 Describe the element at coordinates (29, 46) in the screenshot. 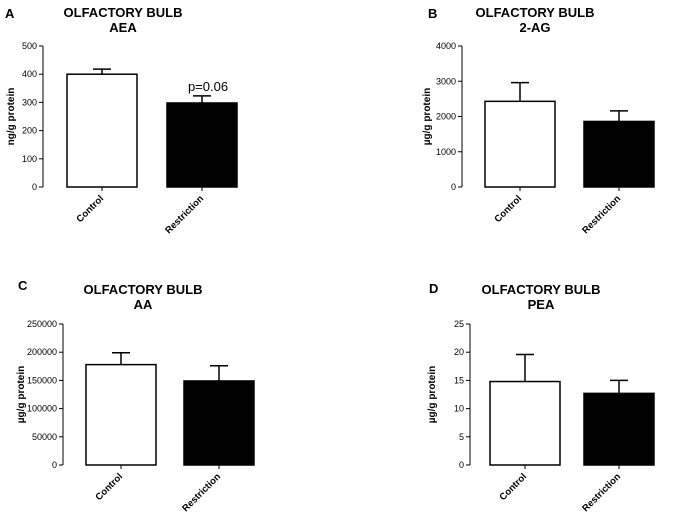

I see `y-tick-label: 500` at that location.